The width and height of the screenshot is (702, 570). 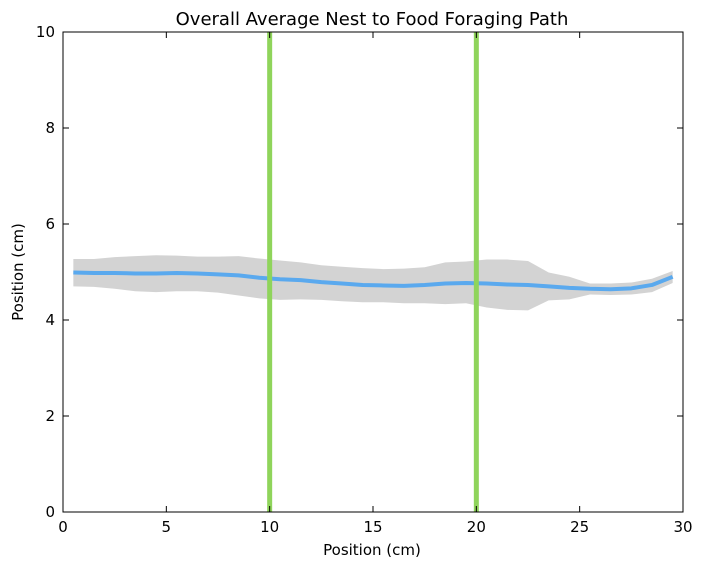 I want to click on x-tick-label: 15, so click(x=372, y=527).